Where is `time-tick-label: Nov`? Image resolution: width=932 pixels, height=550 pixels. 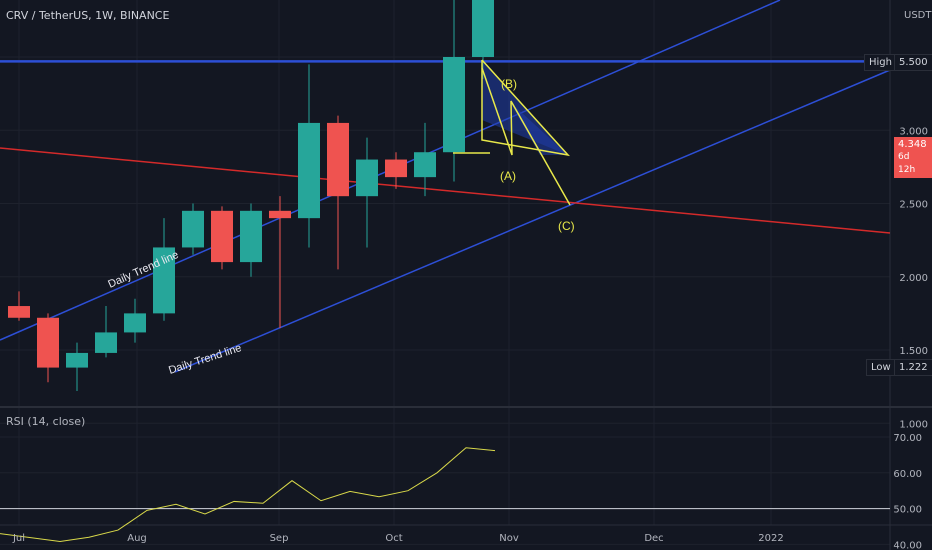
time-tick-label: Nov is located at coordinates (509, 538).